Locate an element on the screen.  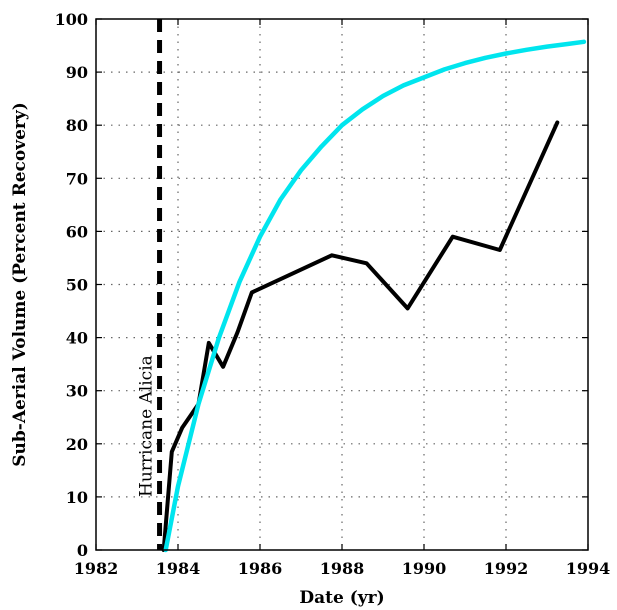
x-tick-label: 1988 is located at coordinates (342, 568).